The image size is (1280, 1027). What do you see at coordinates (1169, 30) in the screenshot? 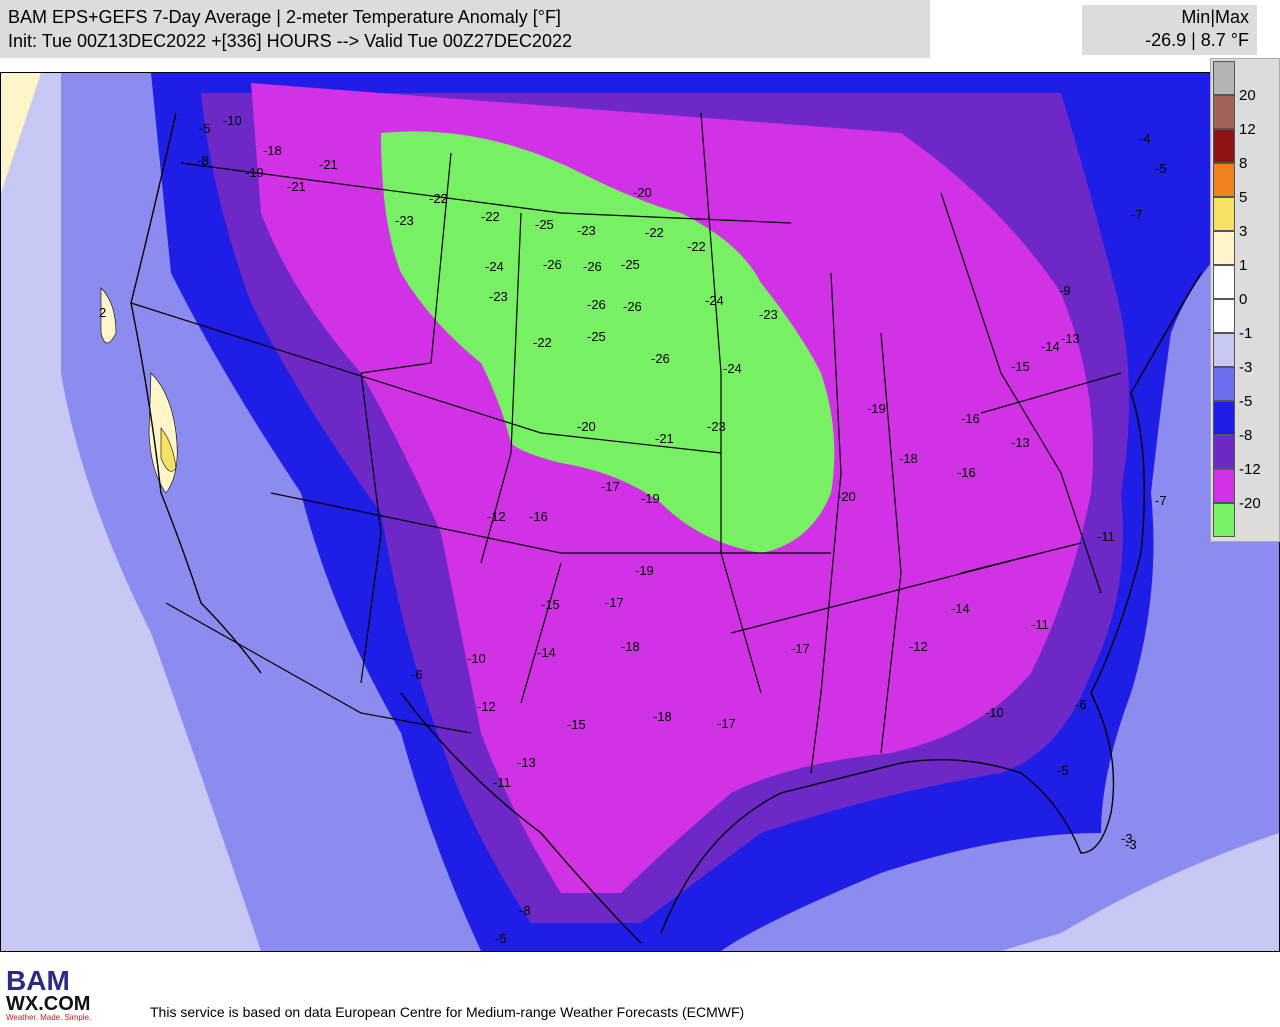
I see `minmax-box: Min|Max -26.9 | 8.7 °F` at bounding box center [1169, 30].